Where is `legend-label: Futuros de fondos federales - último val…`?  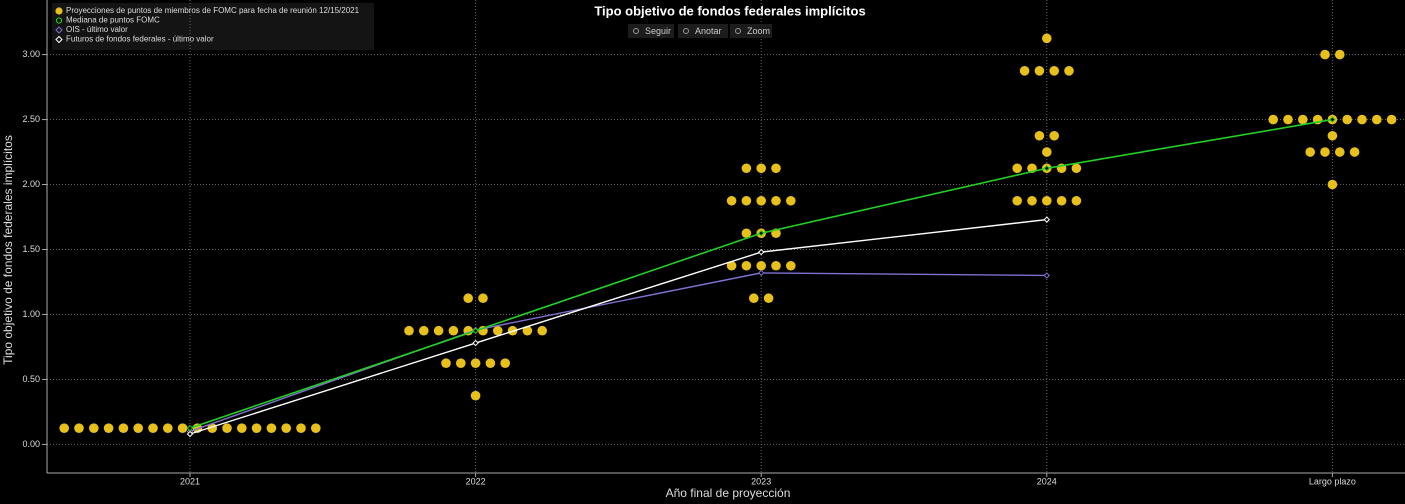 legend-label: Futuros de fondos federales - último val… is located at coordinates (140, 39).